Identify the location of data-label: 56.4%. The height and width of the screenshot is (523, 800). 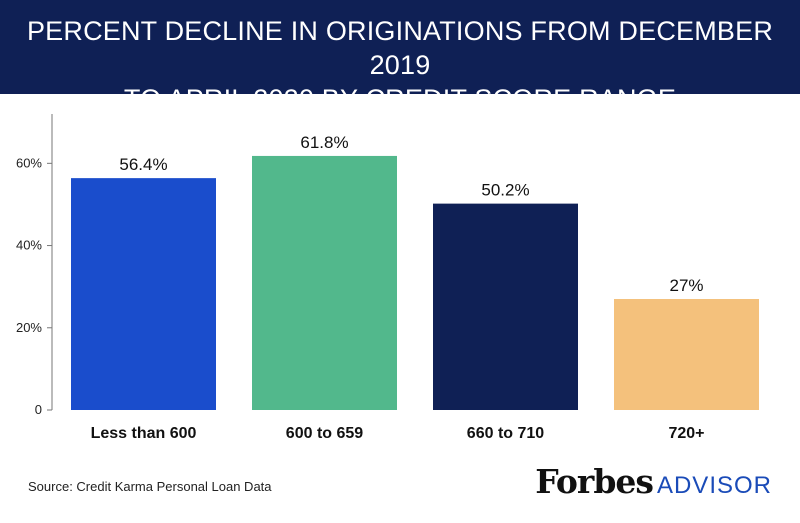
(143, 164).